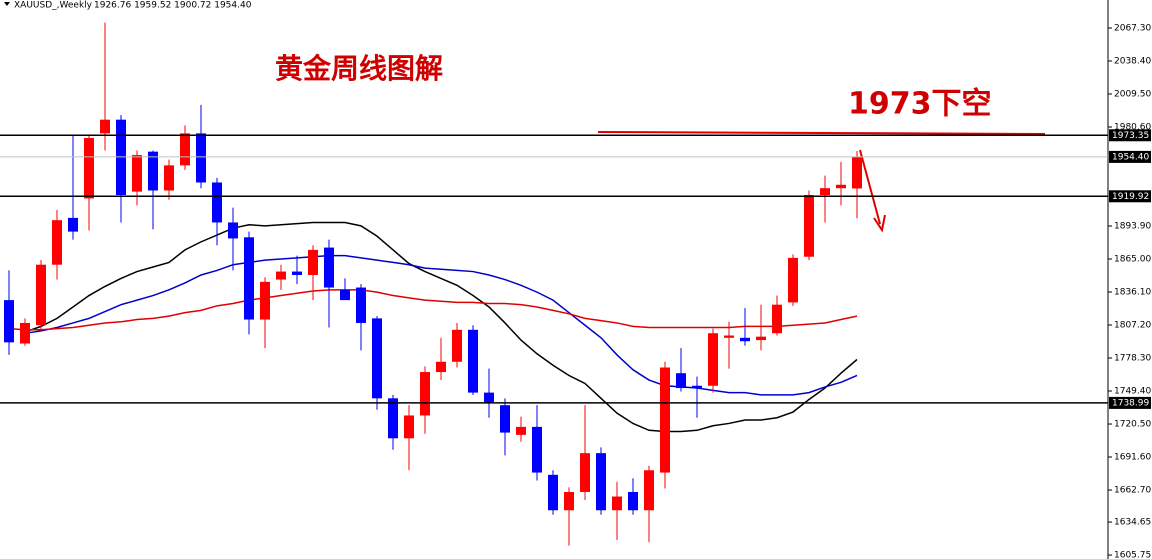 This screenshot has height=559, width=1152. I want to click on y-tick-label: 1634.65, so click(1132, 523).